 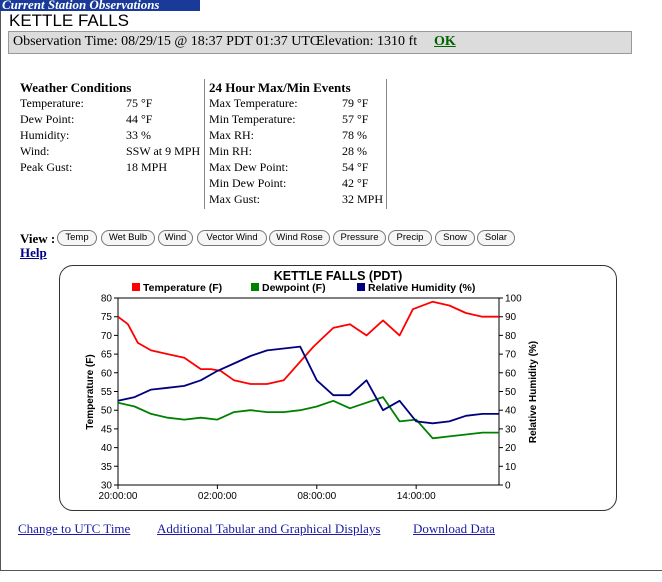 What do you see at coordinates (38, 238) in the screenshot?
I see `view-label: View :` at bounding box center [38, 238].